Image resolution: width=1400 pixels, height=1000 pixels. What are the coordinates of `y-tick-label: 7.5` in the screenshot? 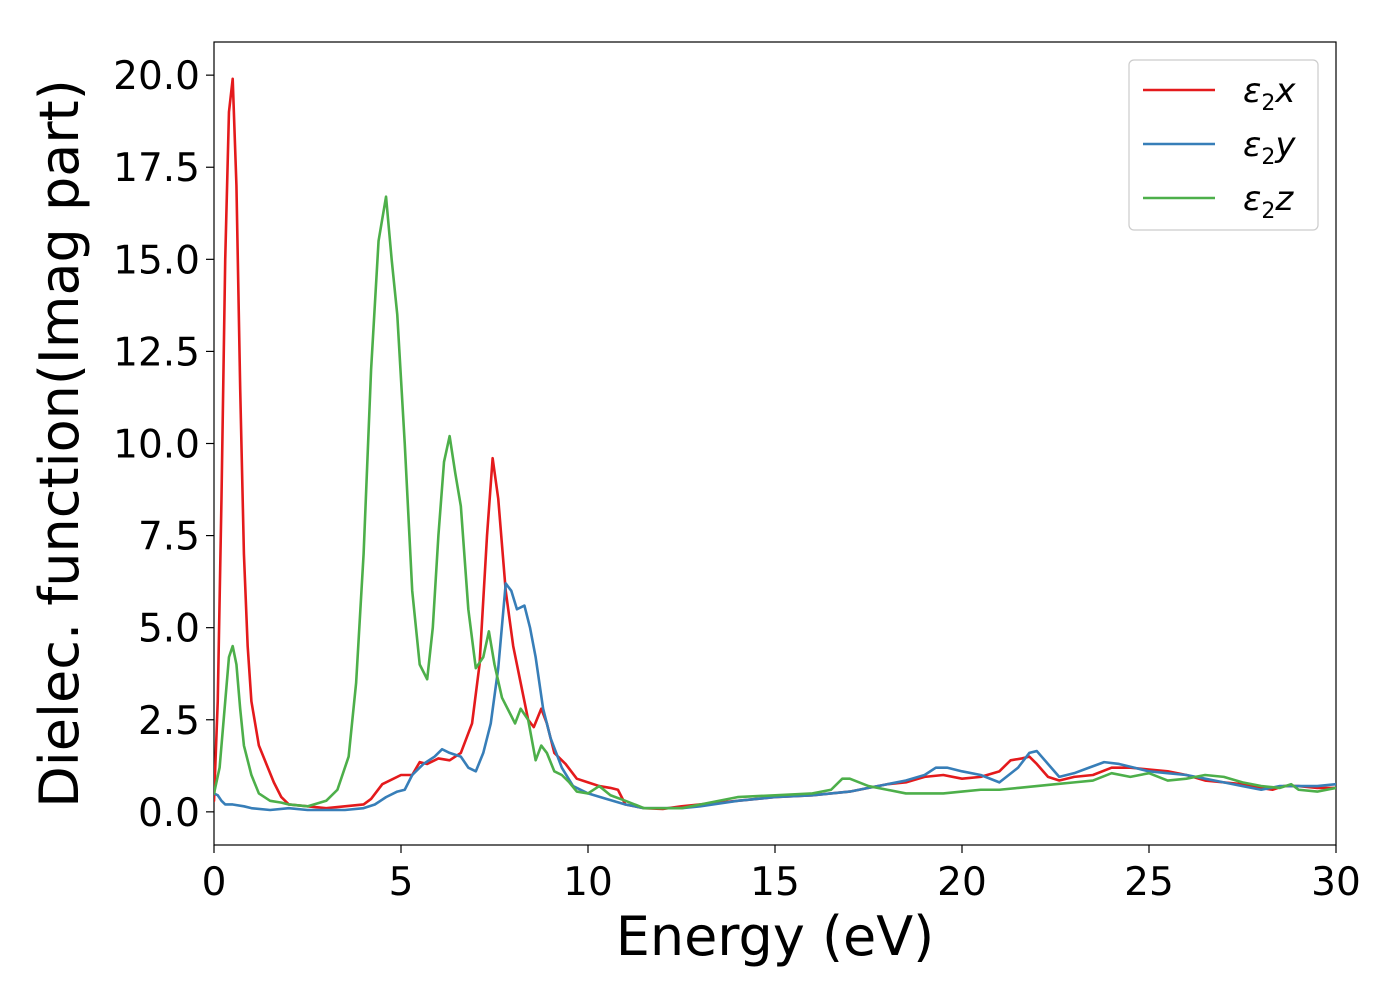 It's located at (169, 537).